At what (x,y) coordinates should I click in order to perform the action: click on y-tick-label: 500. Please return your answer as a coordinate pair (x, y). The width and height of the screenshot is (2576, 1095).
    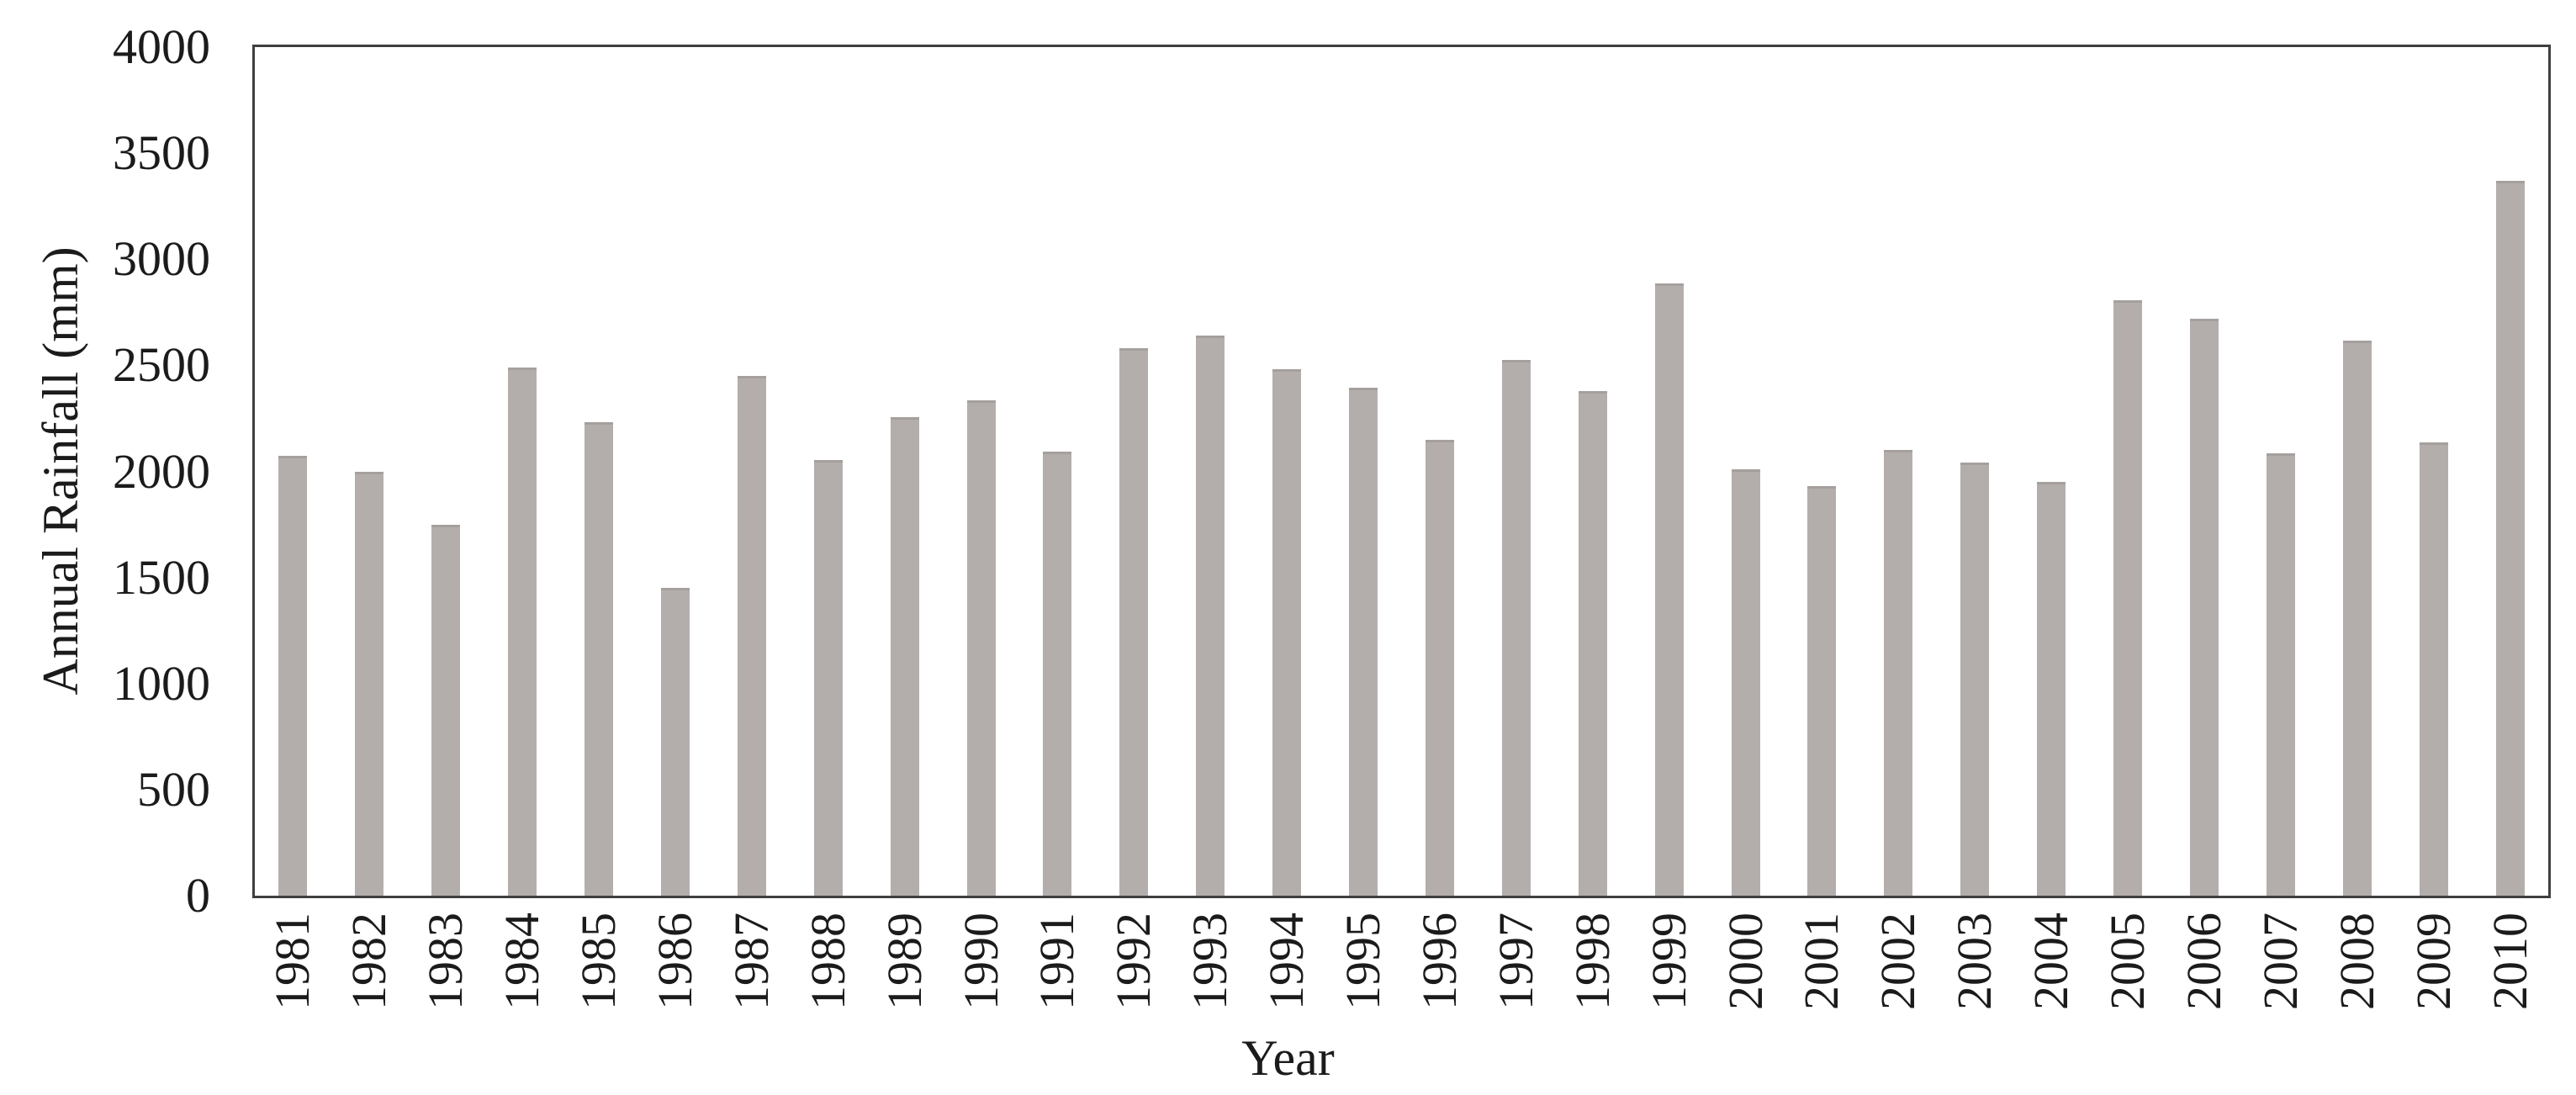
    Looking at the image, I should click on (173, 789).